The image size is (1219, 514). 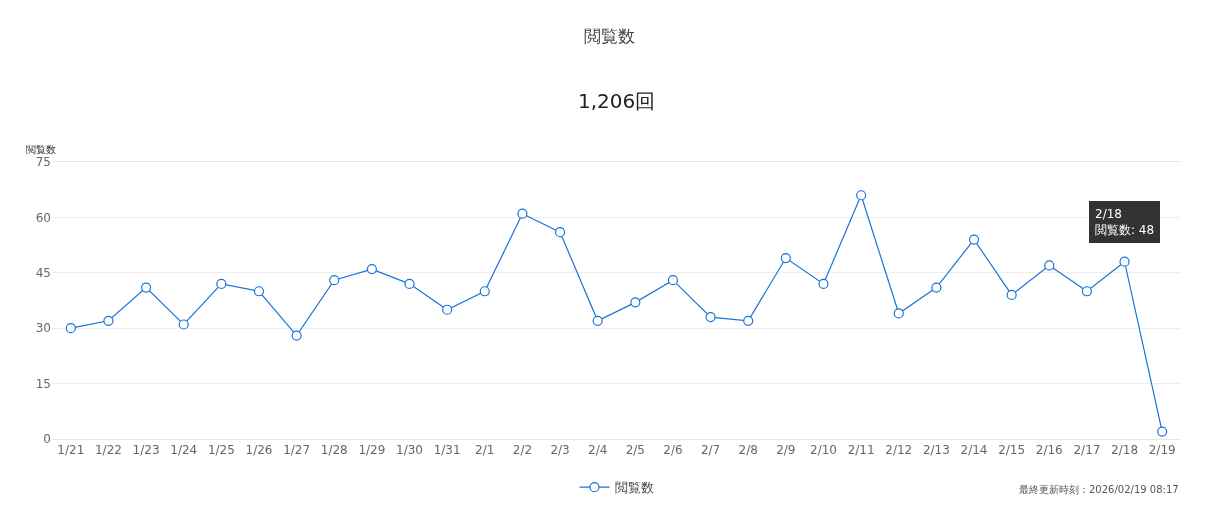 What do you see at coordinates (184, 450) in the screenshot?
I see `x-tick-label: 1/24` at bounding box center [184, 450].